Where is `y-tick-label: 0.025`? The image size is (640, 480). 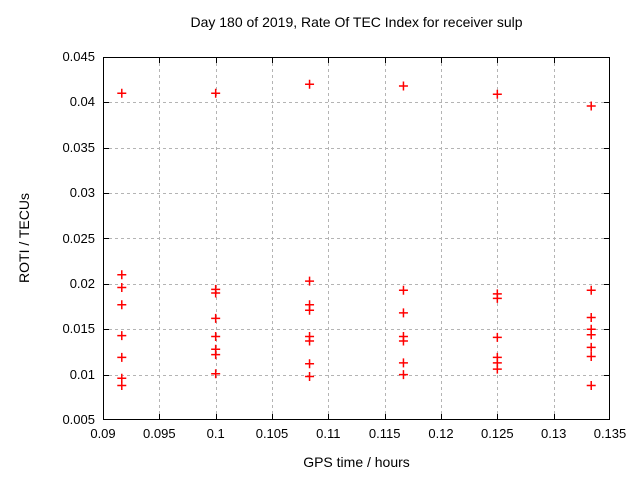 y-tick-label: 0.025 is located at coordinates (78, 238).